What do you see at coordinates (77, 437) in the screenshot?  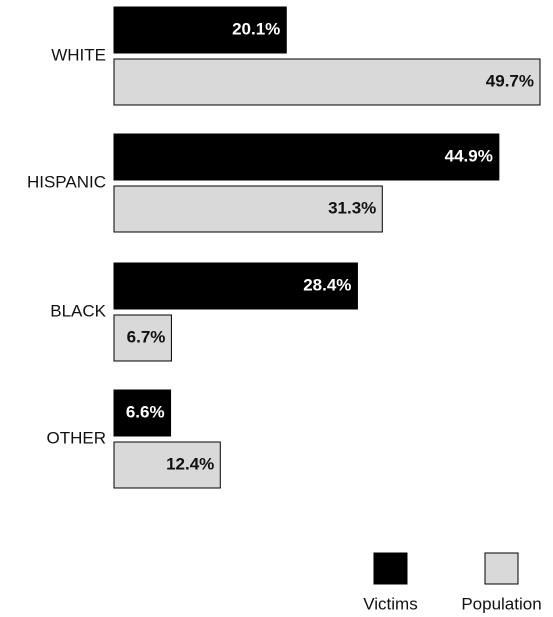 I see `category-label-other: OTHER` at bounding box center [77, 437].